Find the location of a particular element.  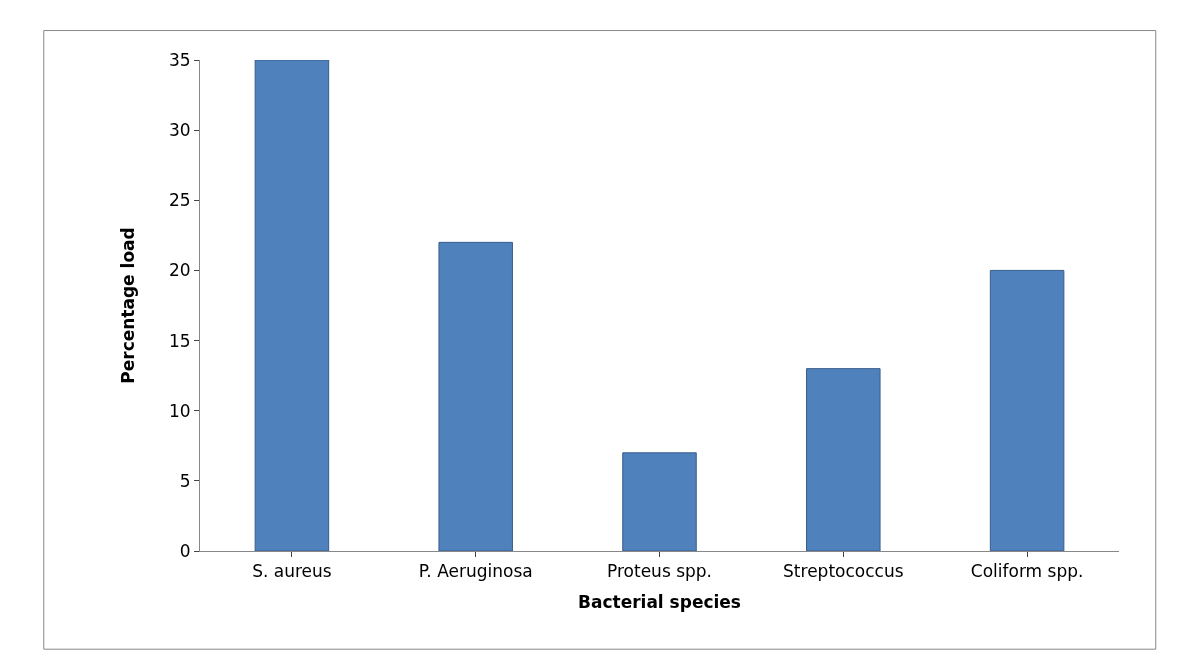

x-axis-title: Bacterial species is located at coordinates (659, 601).